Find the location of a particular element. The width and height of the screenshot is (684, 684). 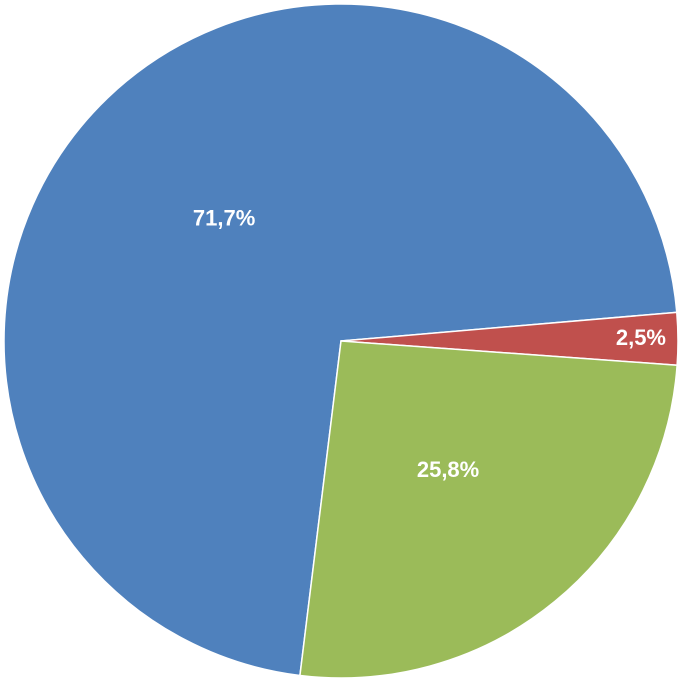

data-label: 71,7% is located at coordinates (224, 217).